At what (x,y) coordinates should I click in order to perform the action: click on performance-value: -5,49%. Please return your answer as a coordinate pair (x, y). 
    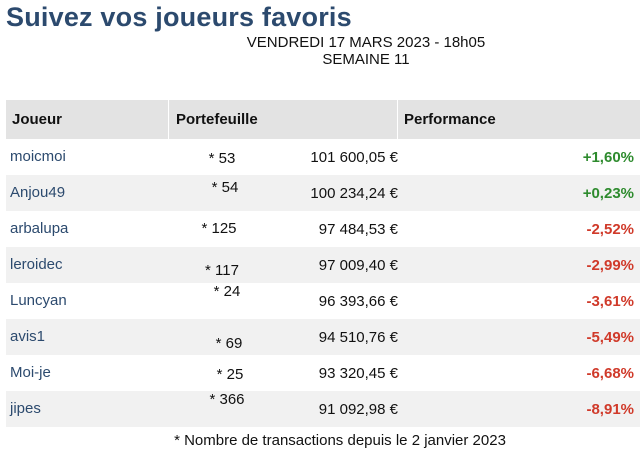
    Looking at the image, I should click on (610, 337).